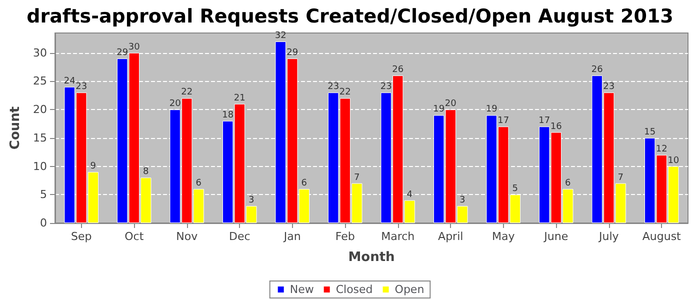 The height and width of the screenshot is (300, 700). What do you see at coordinates (16, 128) in the screenshot?
I see `y-axis-title: Count` at bounding box center [16, 128].